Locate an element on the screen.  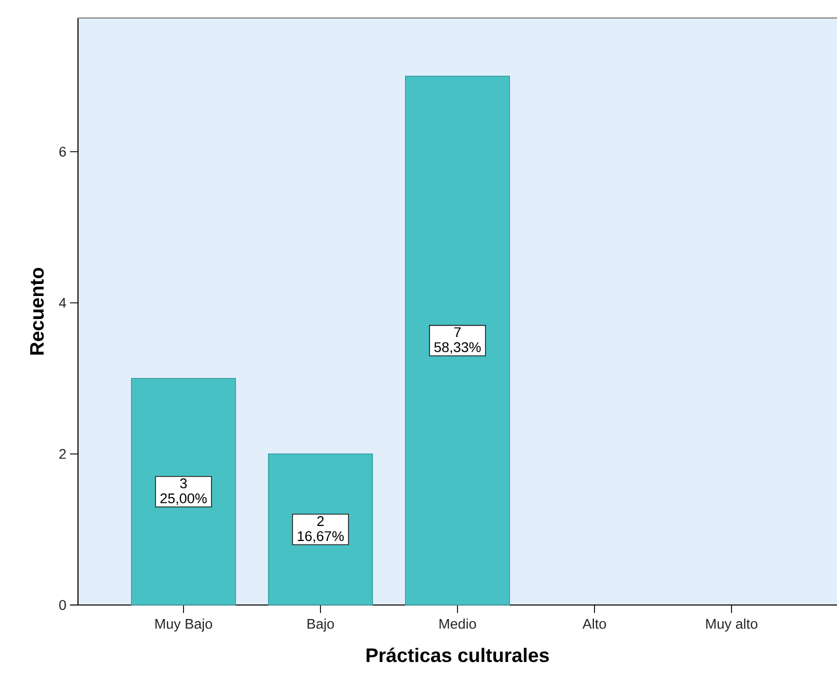
data-label: 3 25,00% is located at coordinates (183, 491).